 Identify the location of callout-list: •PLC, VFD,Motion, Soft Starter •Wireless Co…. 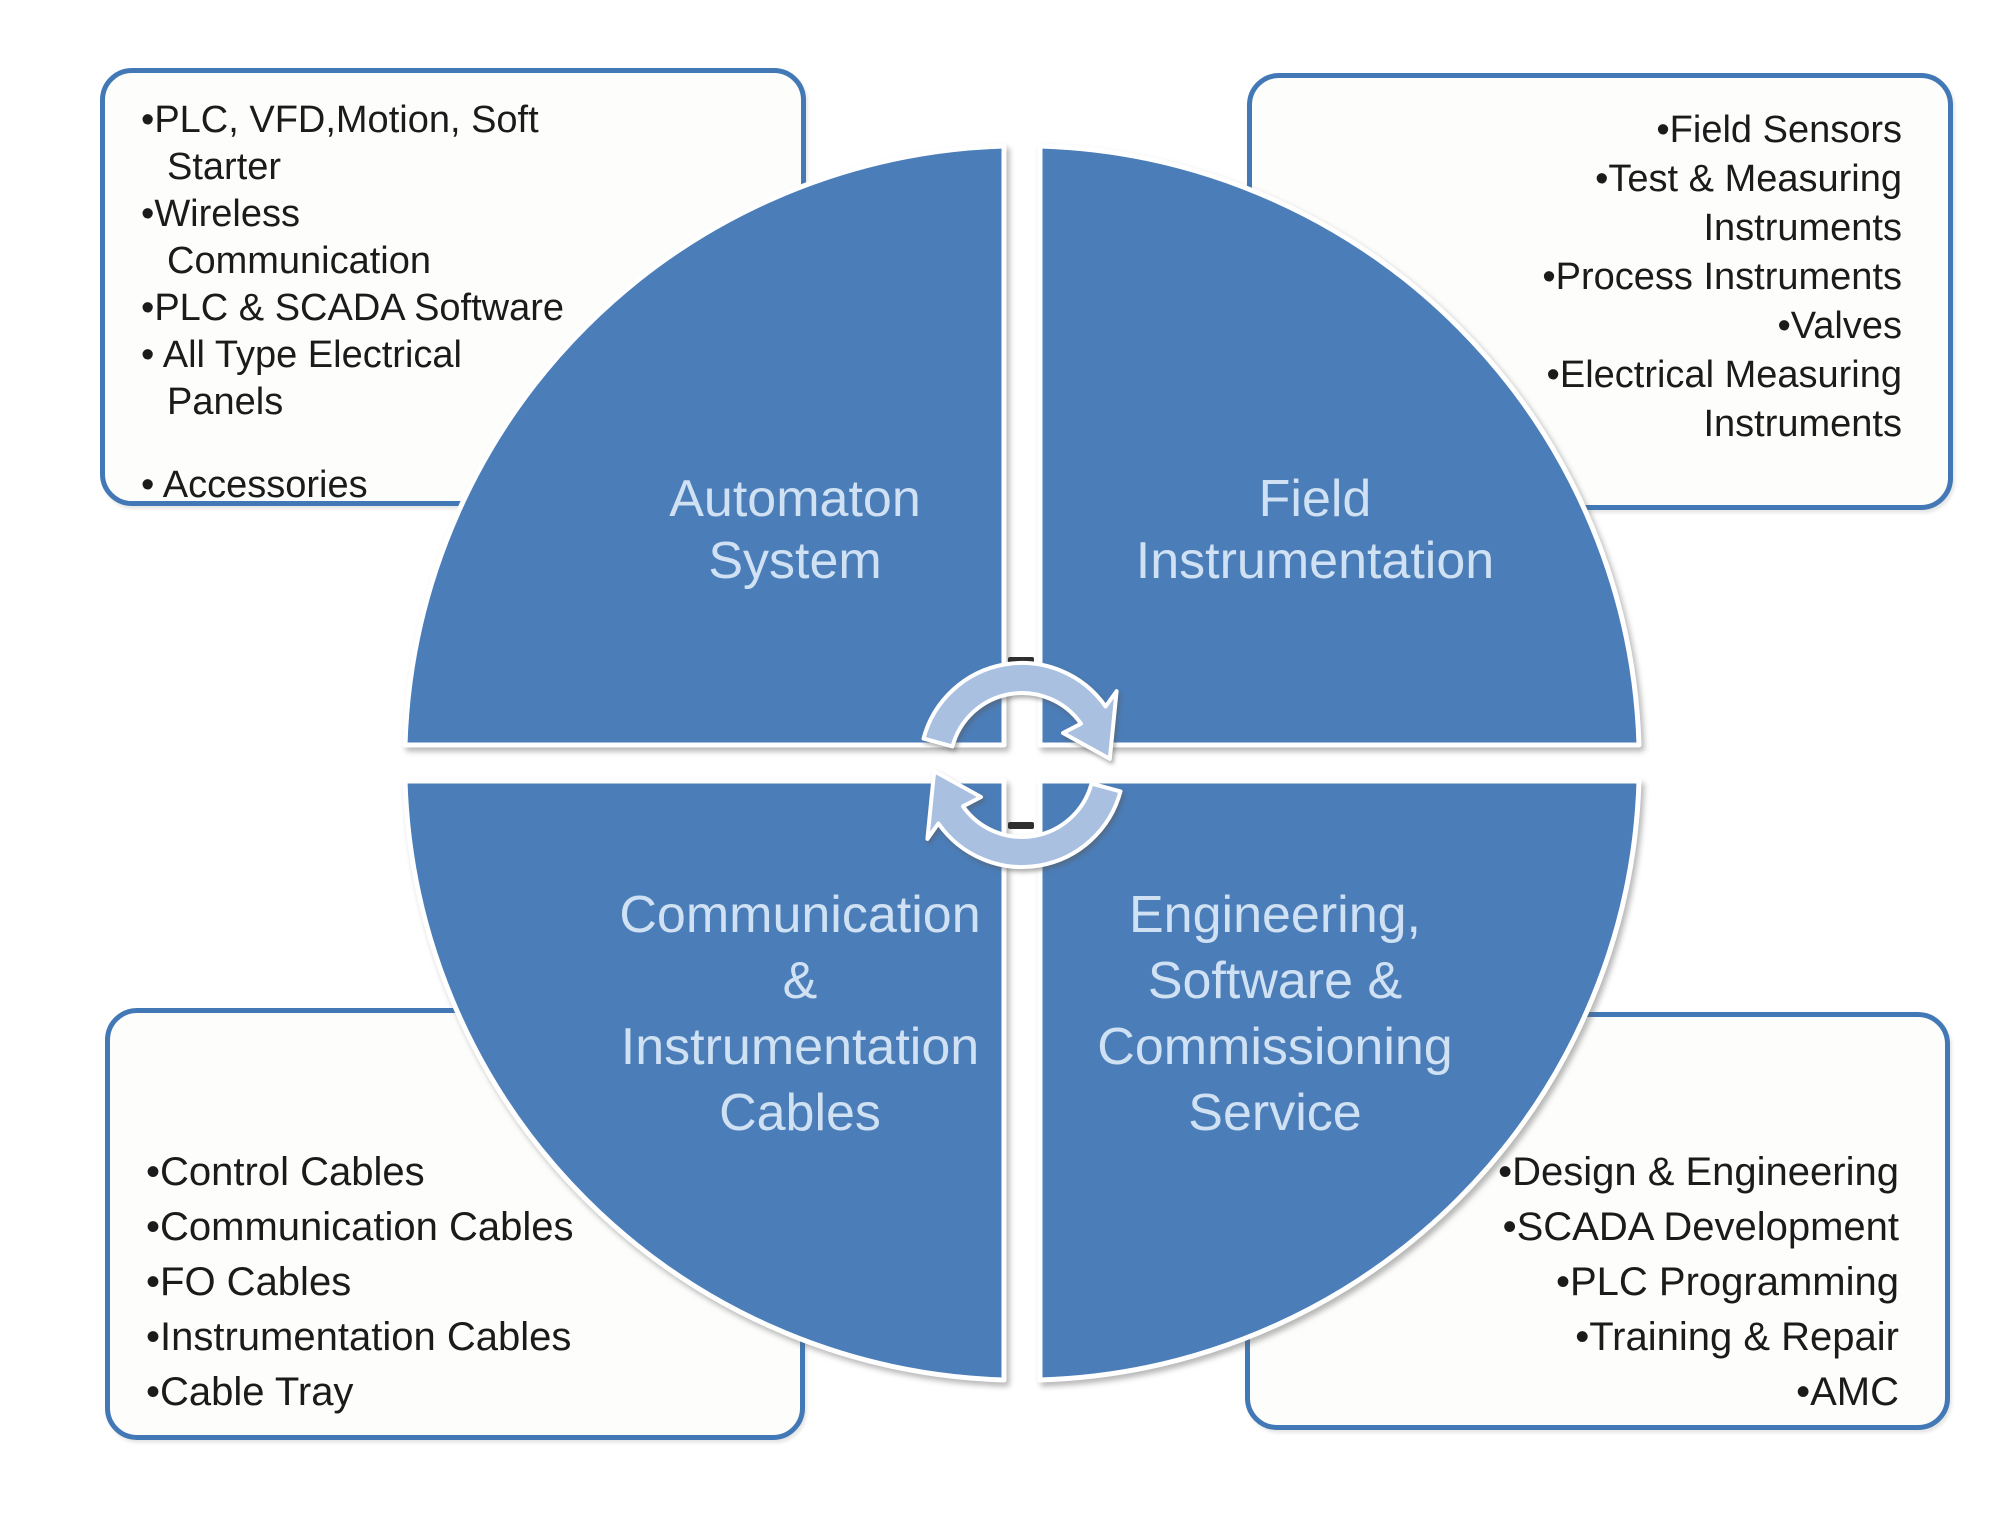
(453, 291).